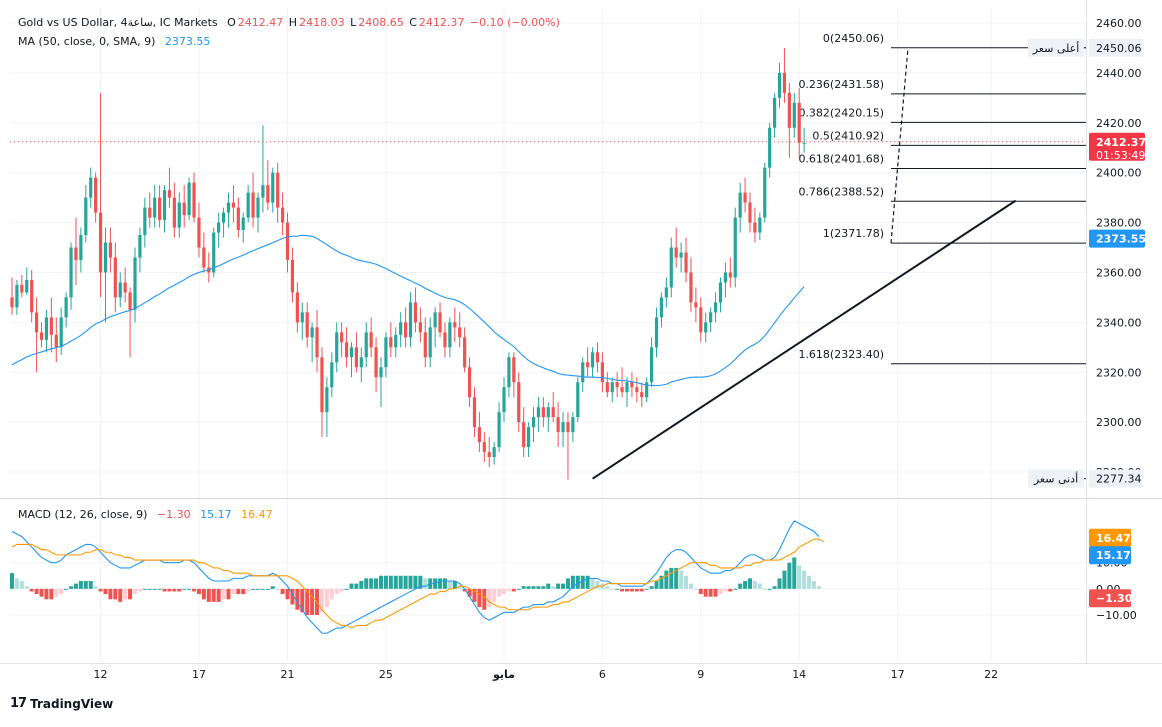 This screenshot has width=1162, height=727. Describe the element at coordinates (115, 41) in the screenshot. I see `ma-legend: MA (50, close, 0, SMA, 9) 2373.55` at that location.